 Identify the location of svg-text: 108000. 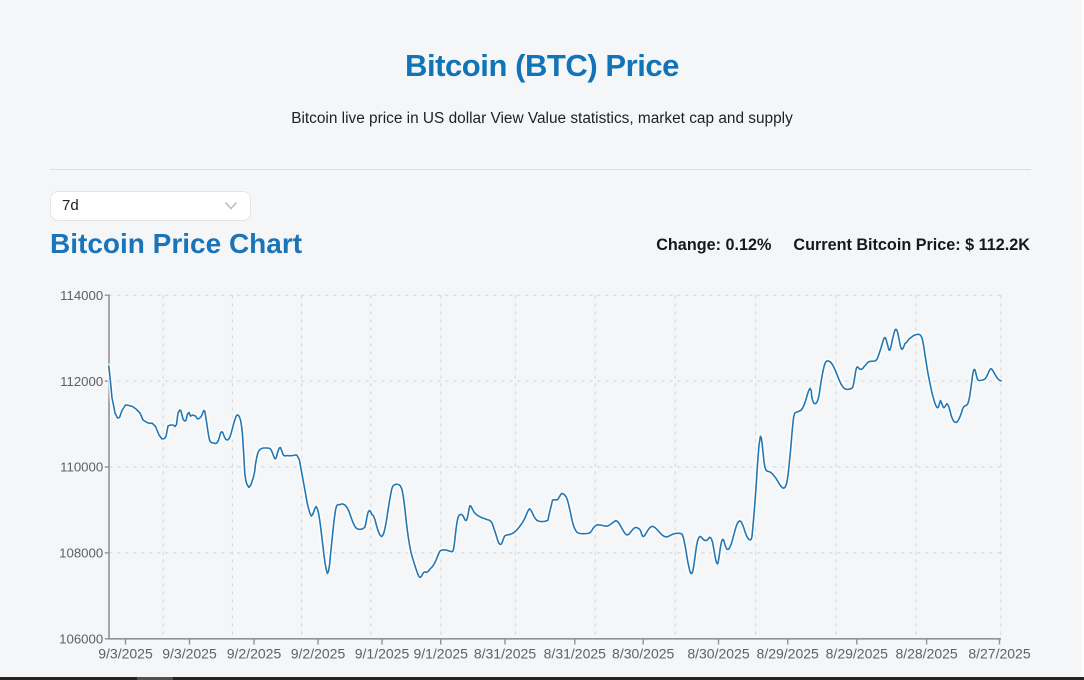
(81, 553).